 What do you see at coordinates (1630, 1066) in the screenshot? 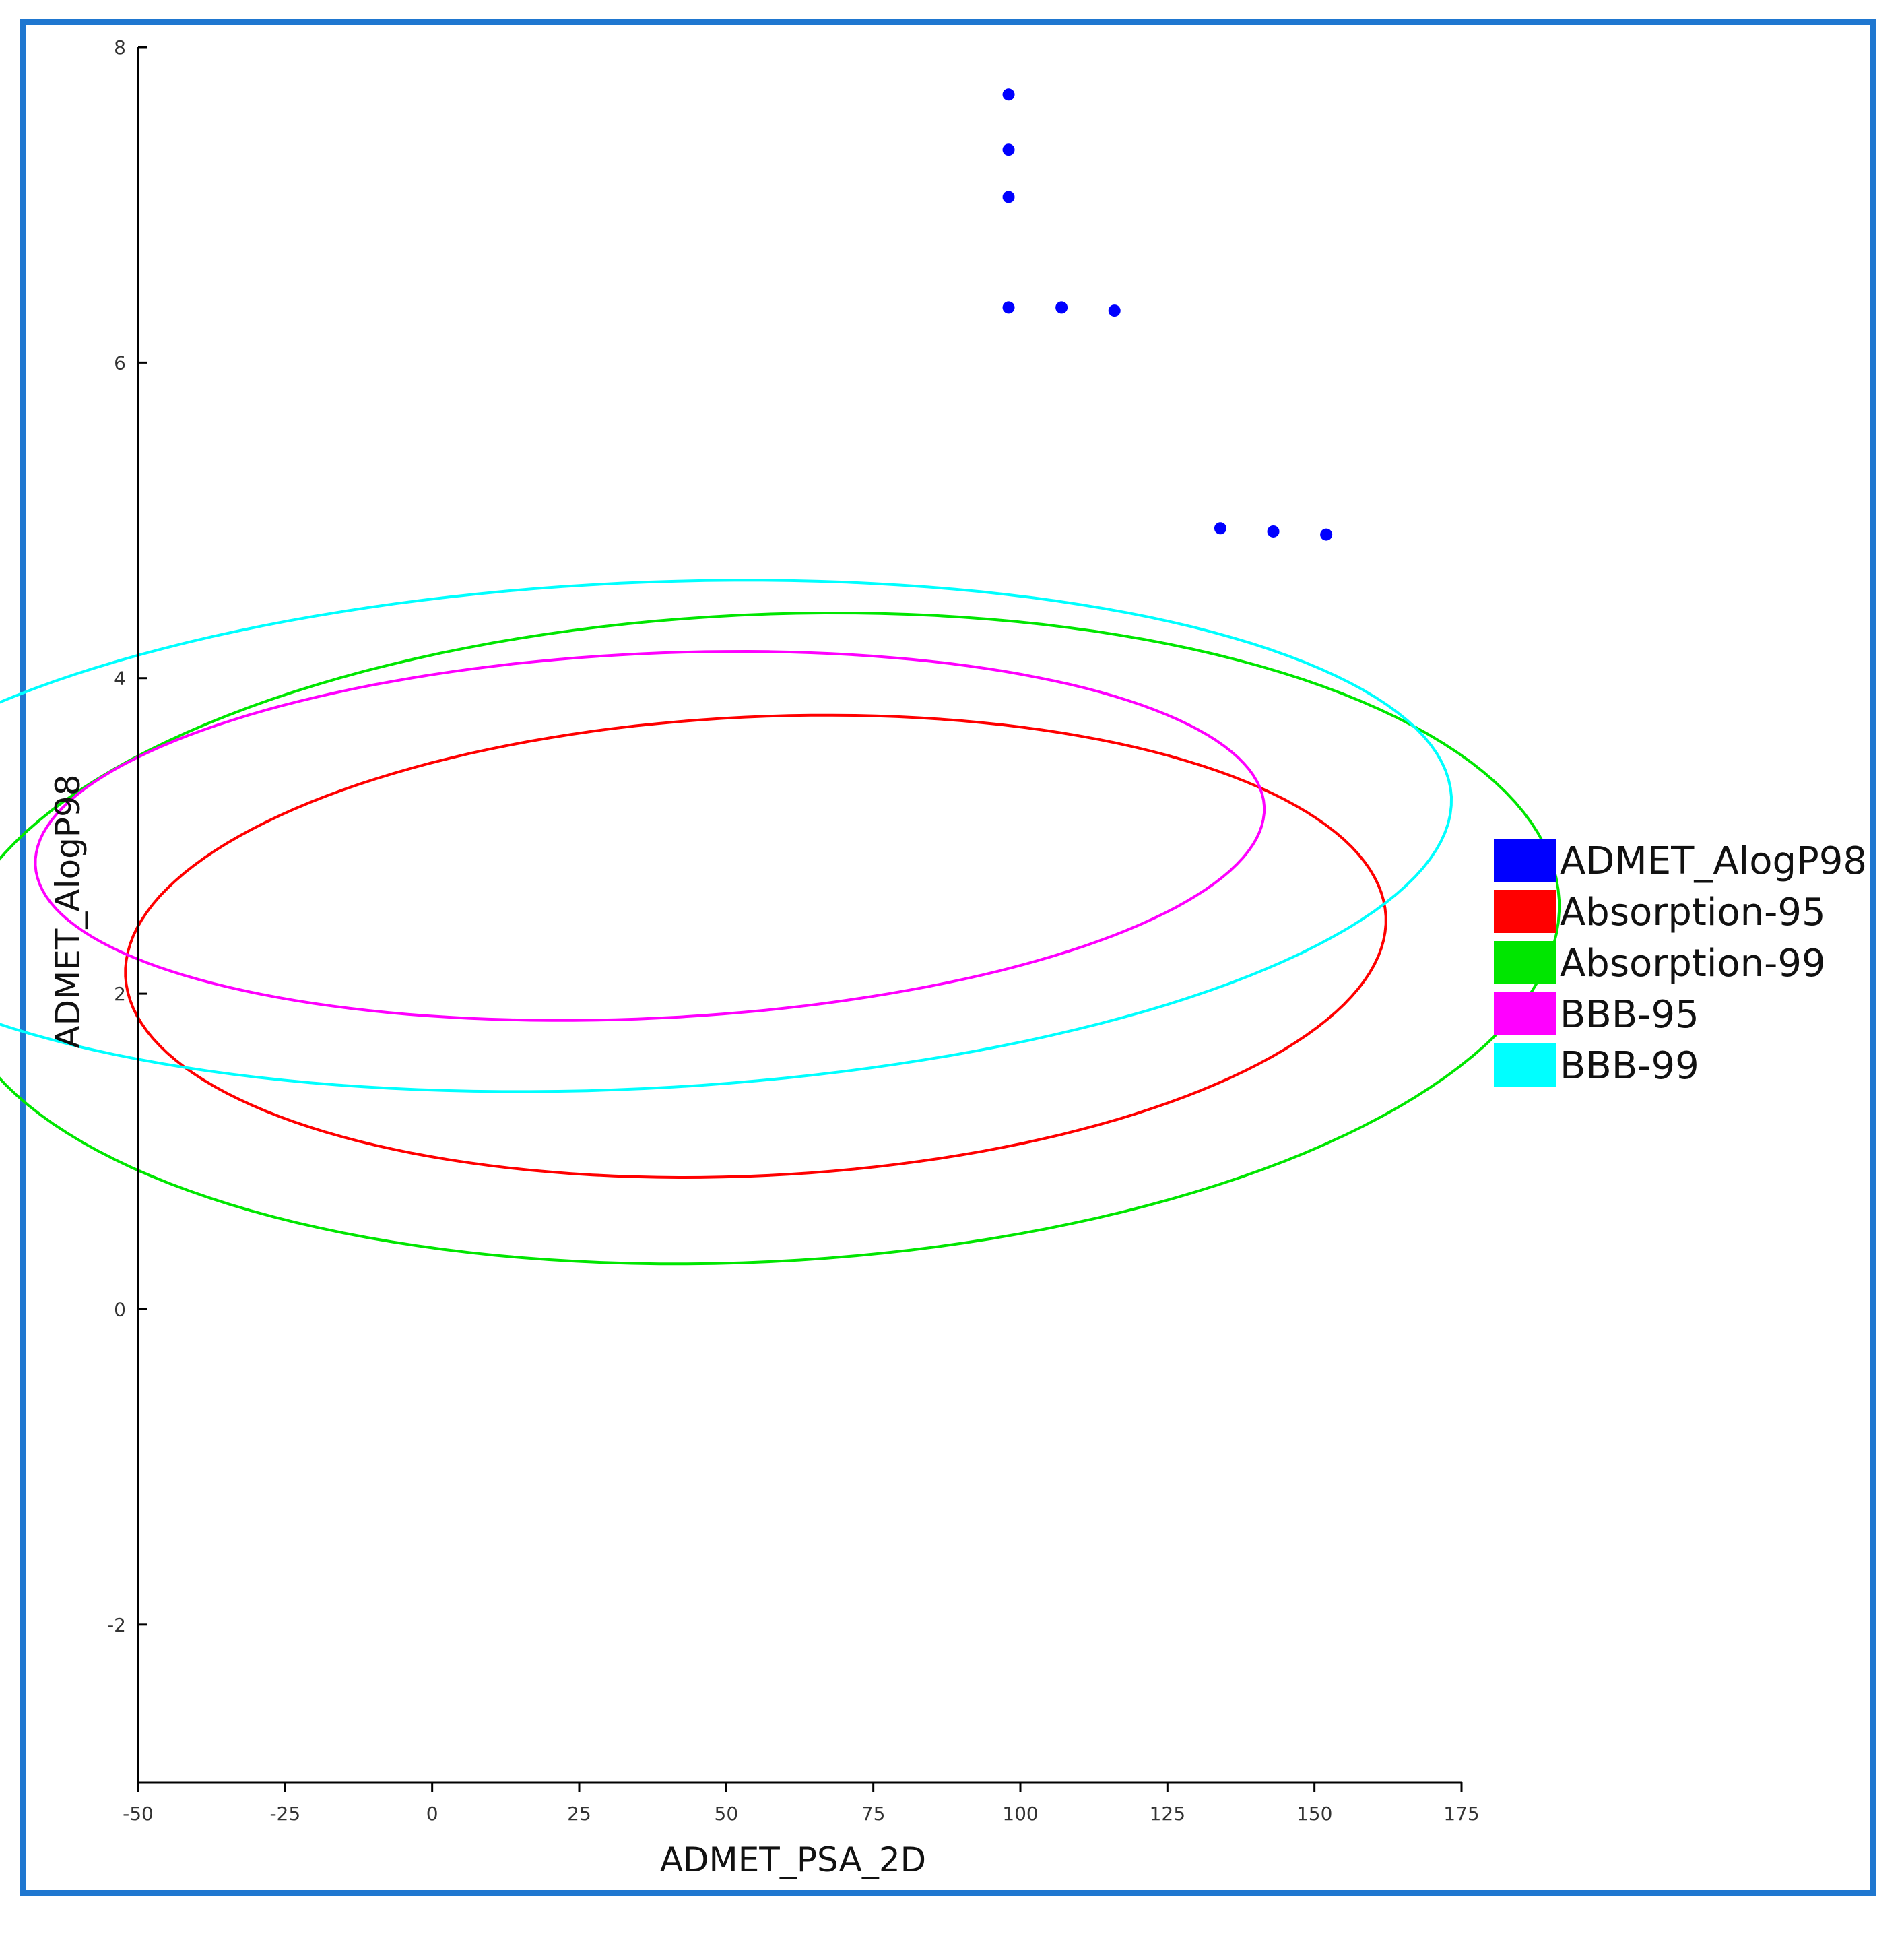
I see `legend-label: BBB-99` at bounding box center [1630, 1066].